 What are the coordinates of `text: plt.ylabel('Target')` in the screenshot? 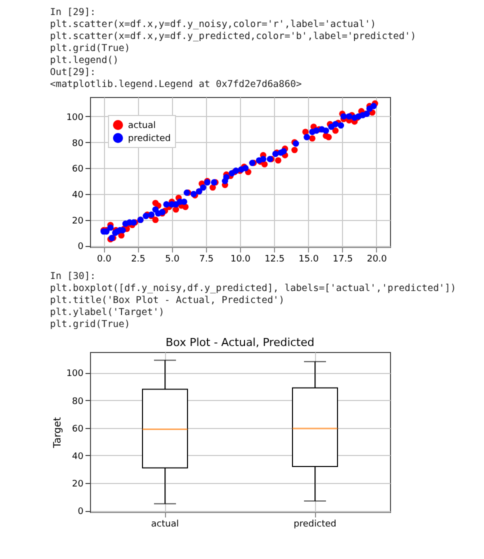 It's located at (107, 312).